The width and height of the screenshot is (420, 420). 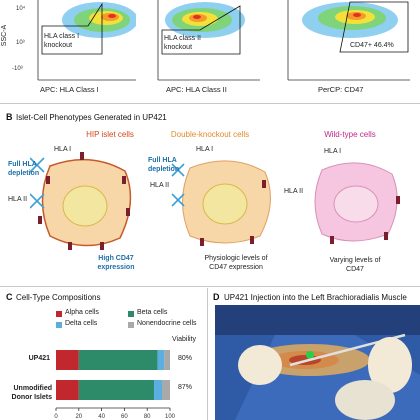 I want to click on gate-label-1: HLA class I knockout, so click(x=62, y=41).